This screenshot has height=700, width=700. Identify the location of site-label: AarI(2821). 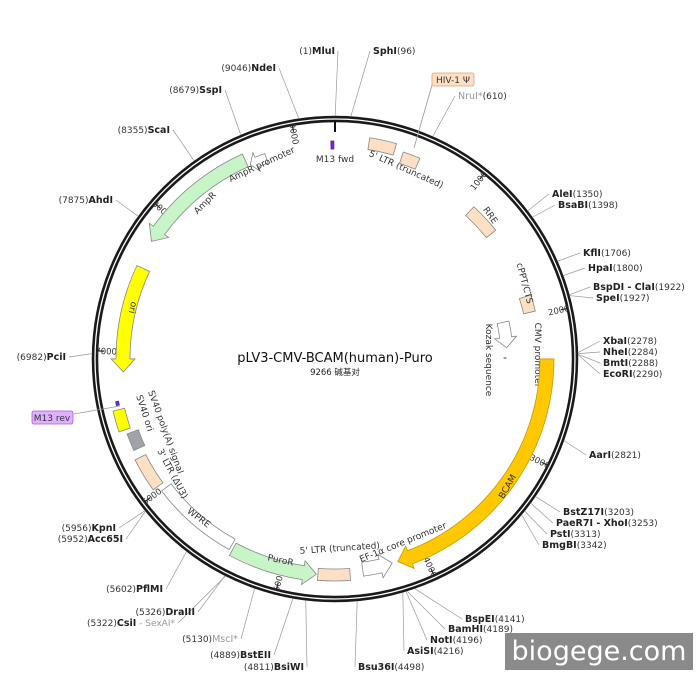
(615, 455).